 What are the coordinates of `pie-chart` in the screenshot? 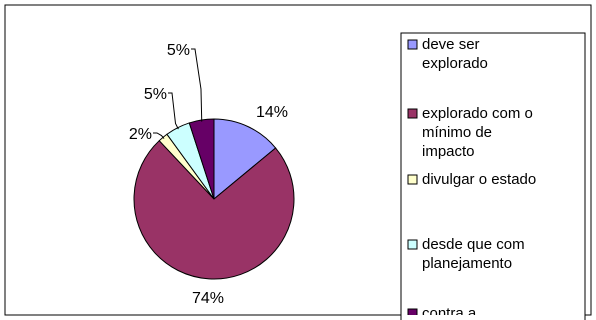 It's located at (214, 199).